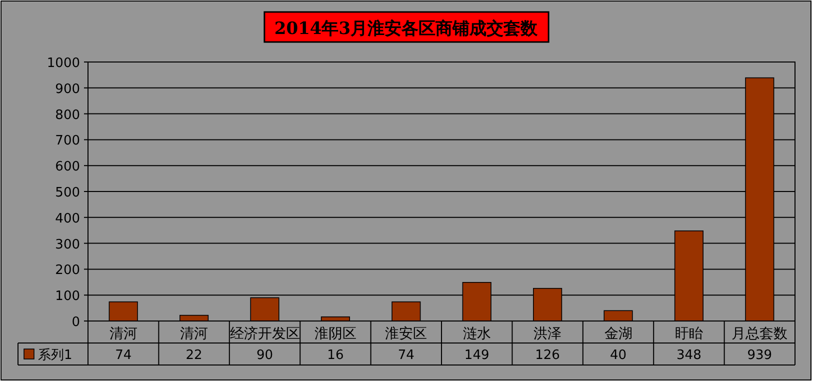  Describe the element at coordinates (63, 63) in the screenshot. I see `y-tick-label: 1000` at that location.